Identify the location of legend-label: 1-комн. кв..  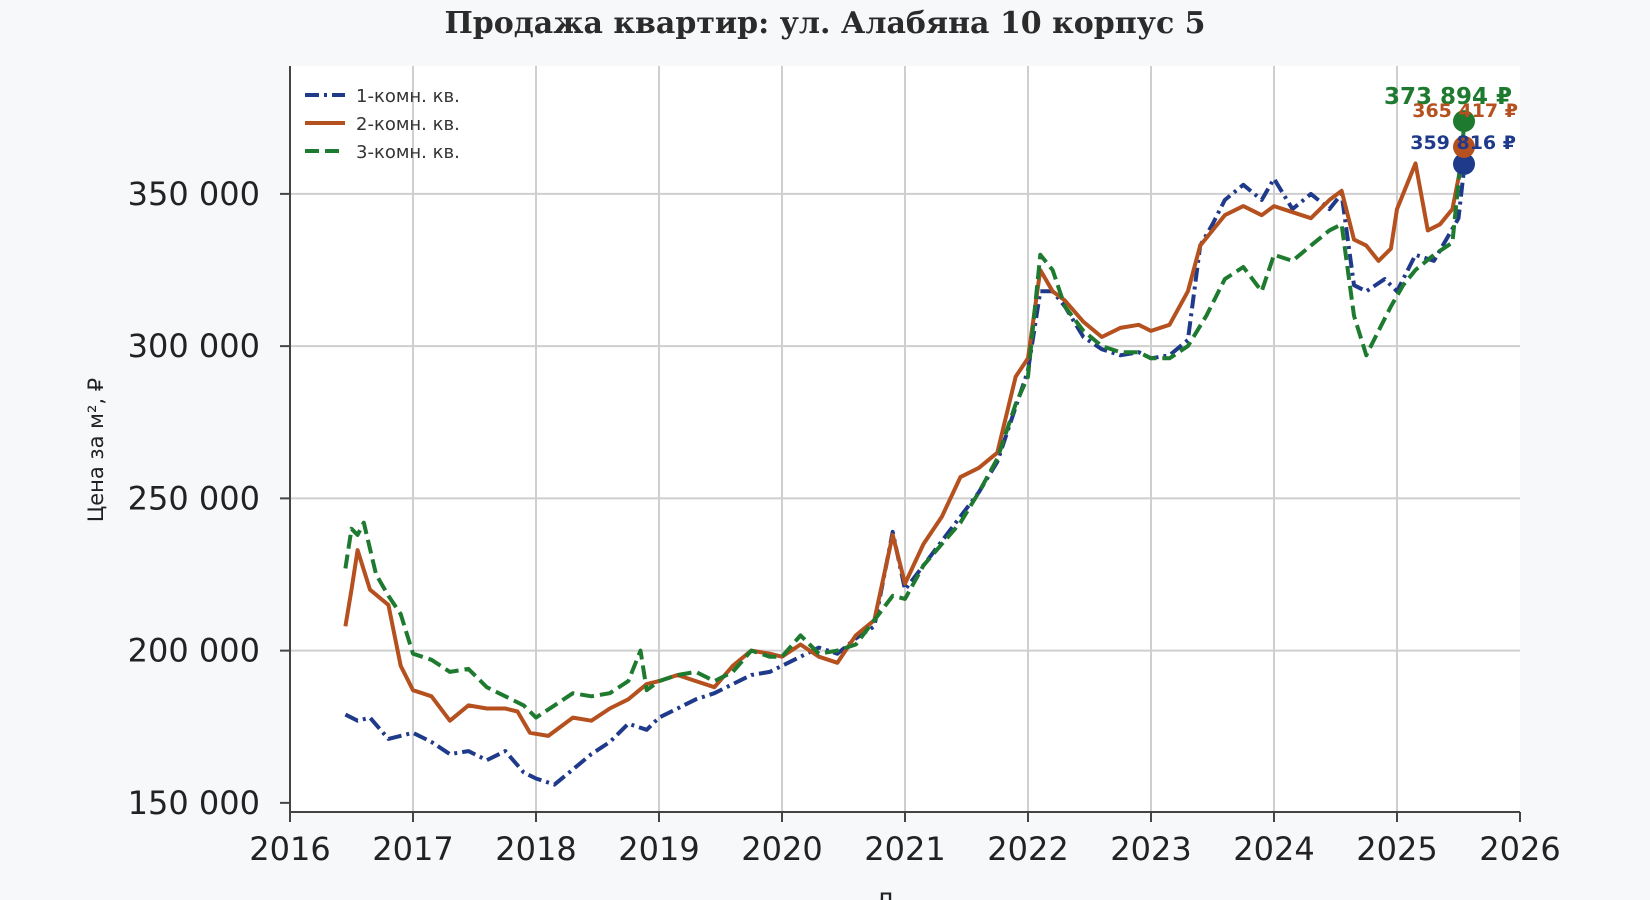
(408, 96).